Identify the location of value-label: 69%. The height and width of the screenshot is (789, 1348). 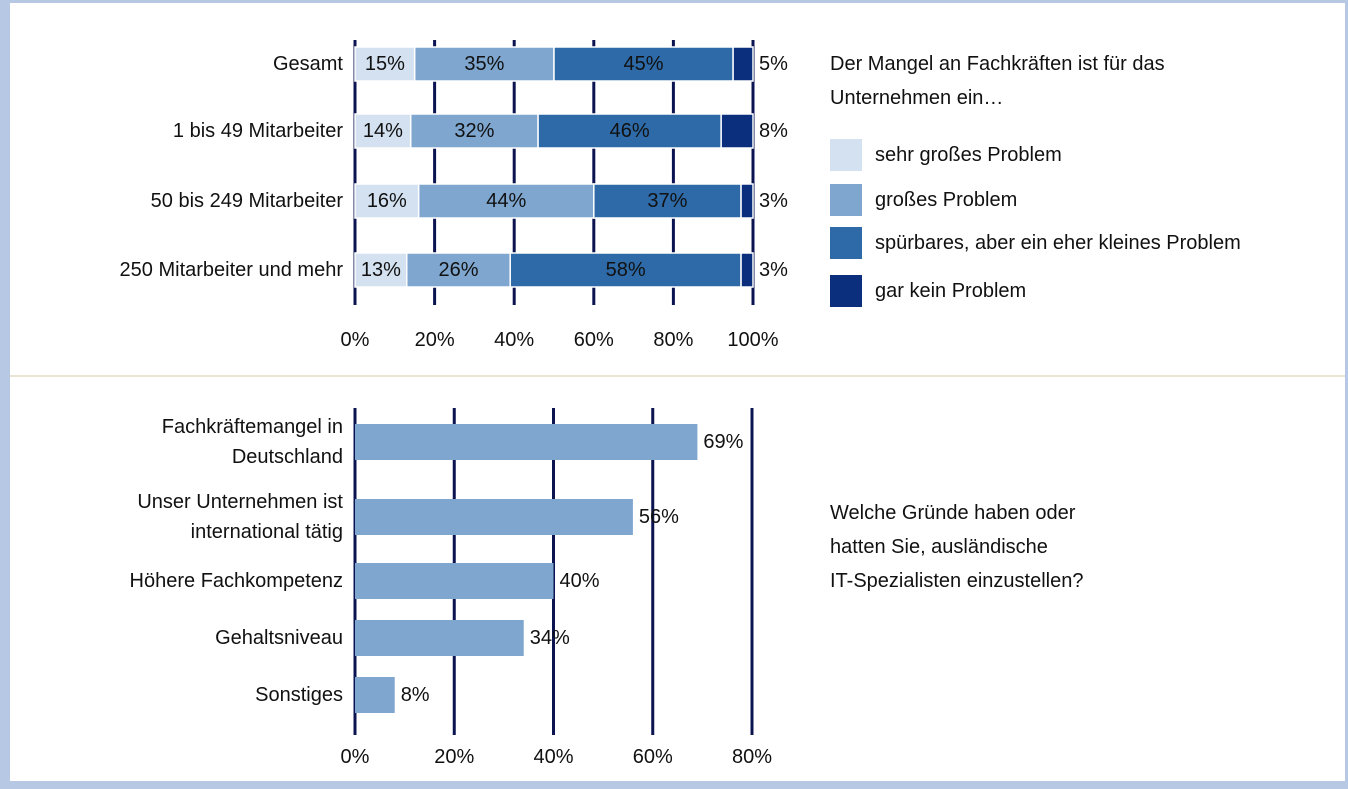
(723, 442).